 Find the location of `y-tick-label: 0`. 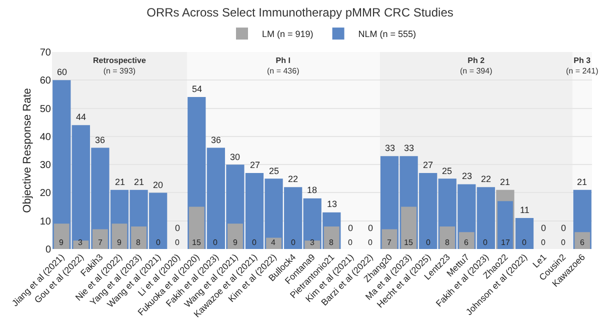

y-tick-label: 0 is located at coordinates (48, 250).